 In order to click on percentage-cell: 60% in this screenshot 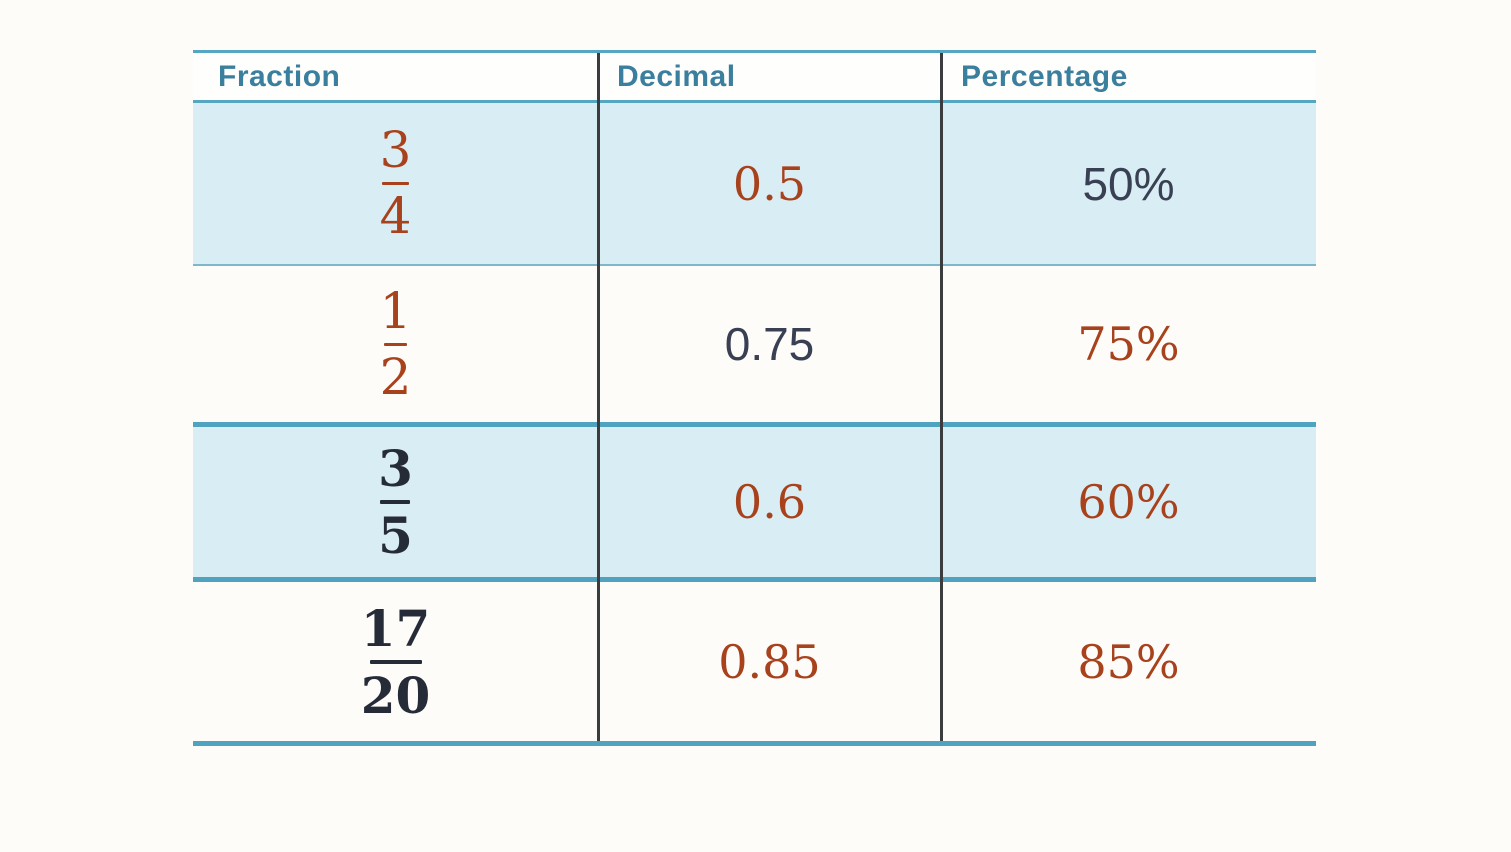, I will do `click(1128, 502)`.